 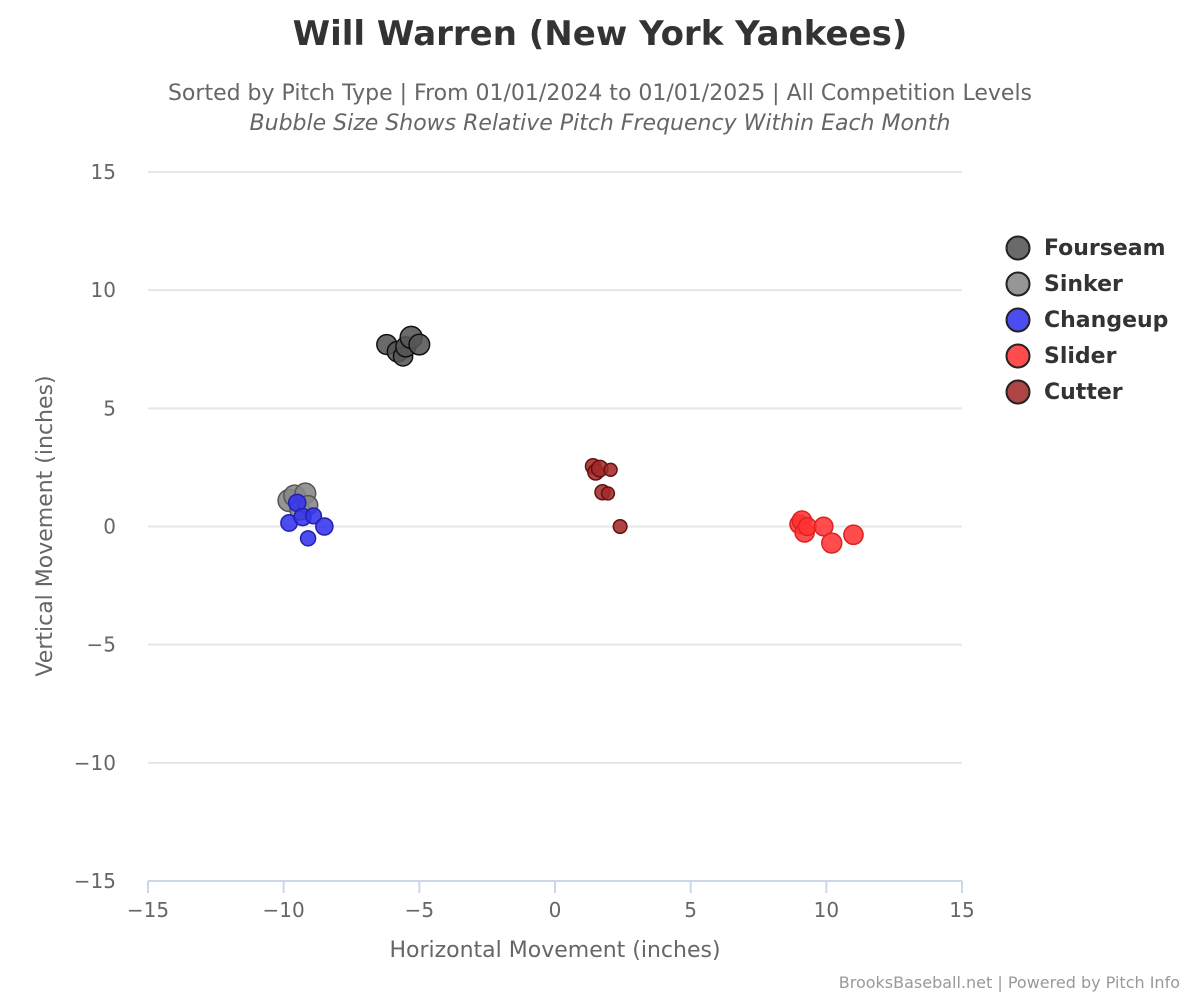 What do you see at coordinates (1083, 392) in the screenshot?
I see `legend-label: Cutter` at bounding box center [1083, 392].